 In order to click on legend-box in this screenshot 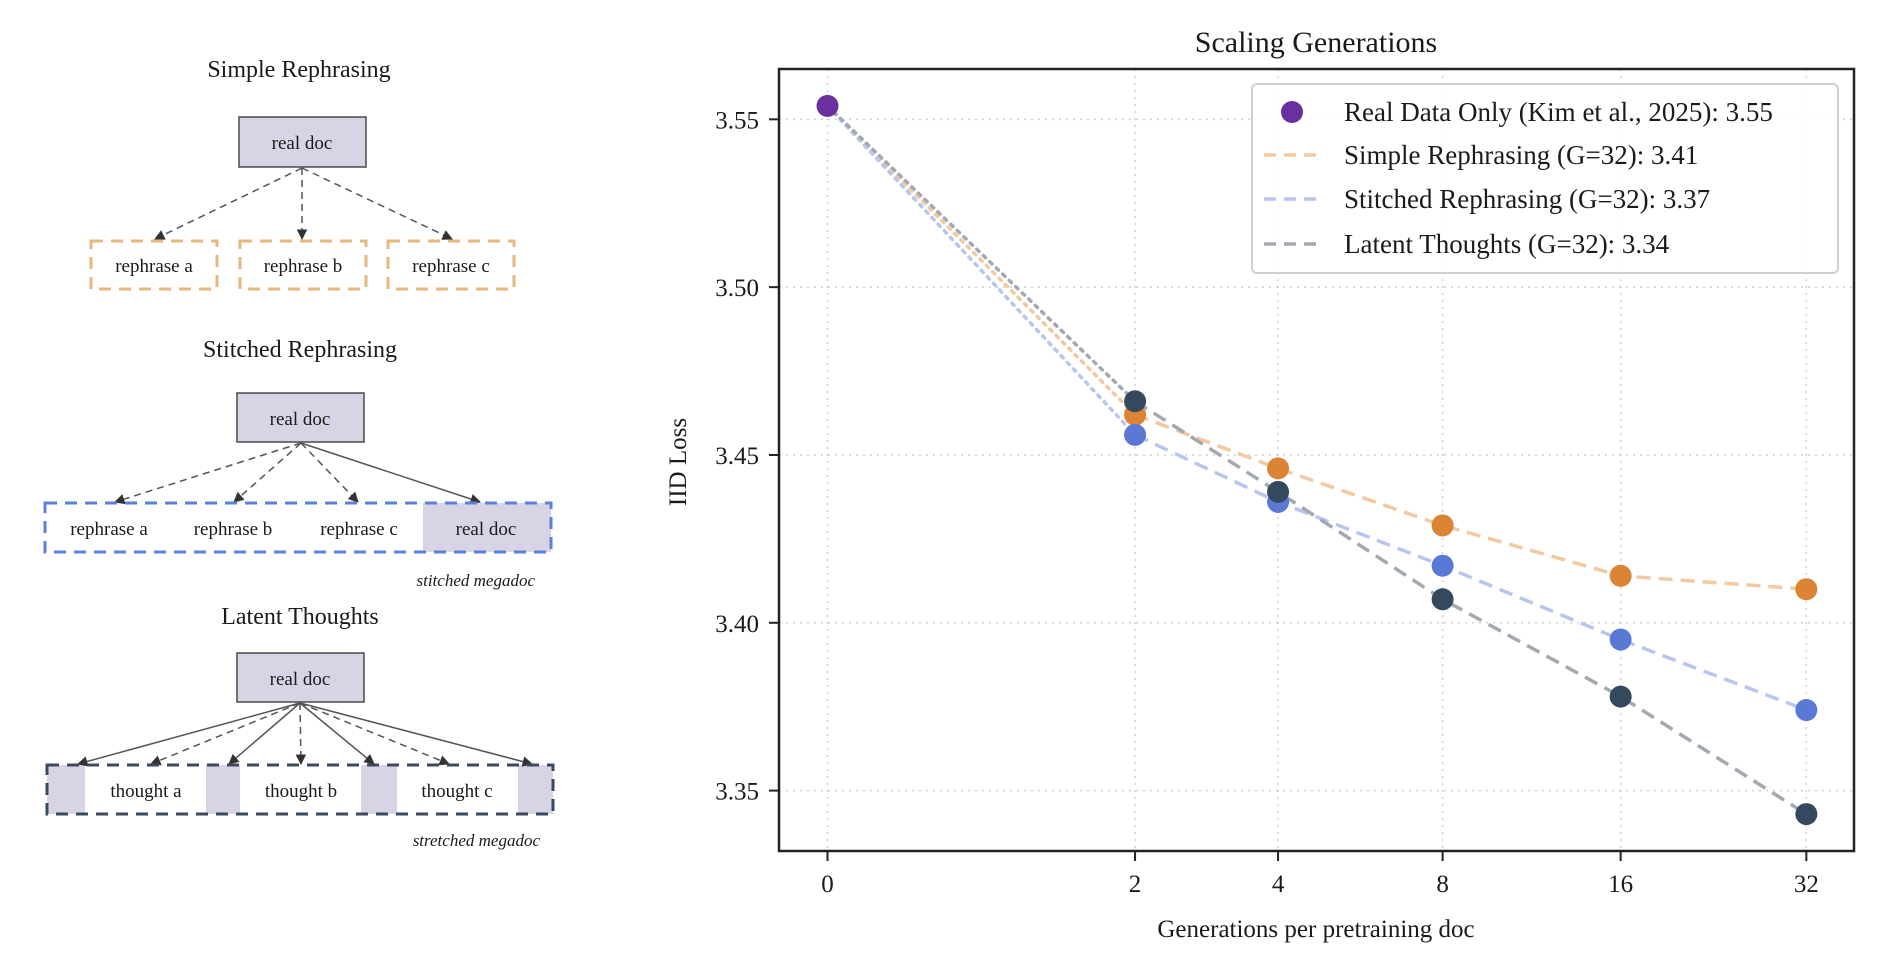, I will do `click(1545, 178)`.